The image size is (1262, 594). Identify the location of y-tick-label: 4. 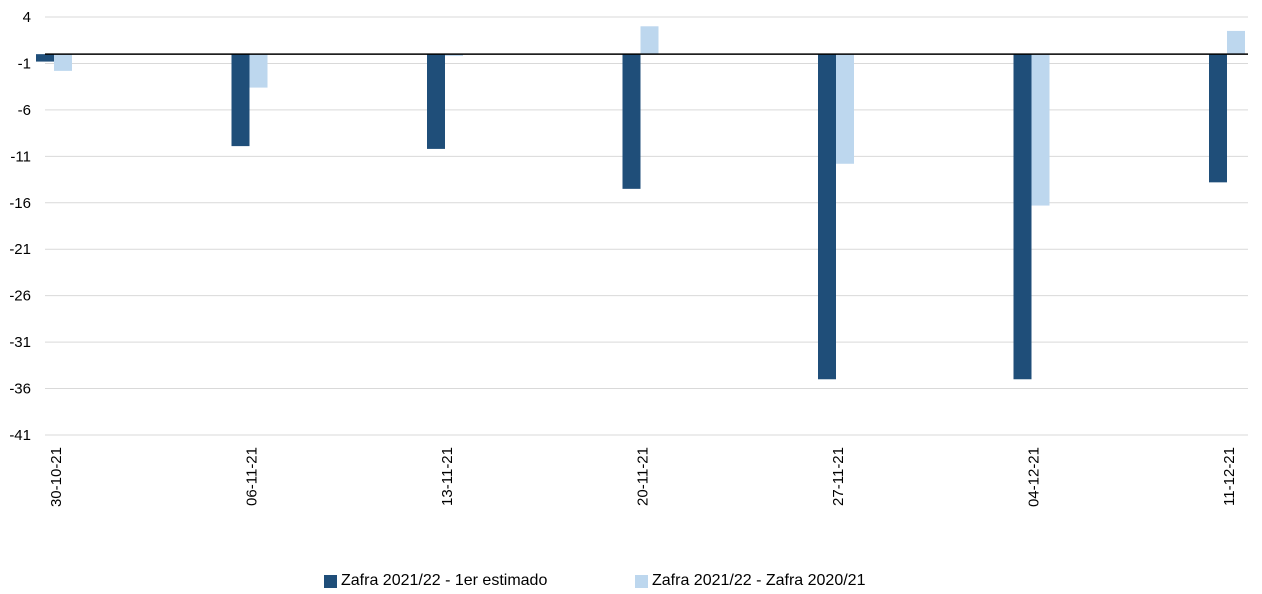
(27, 17).